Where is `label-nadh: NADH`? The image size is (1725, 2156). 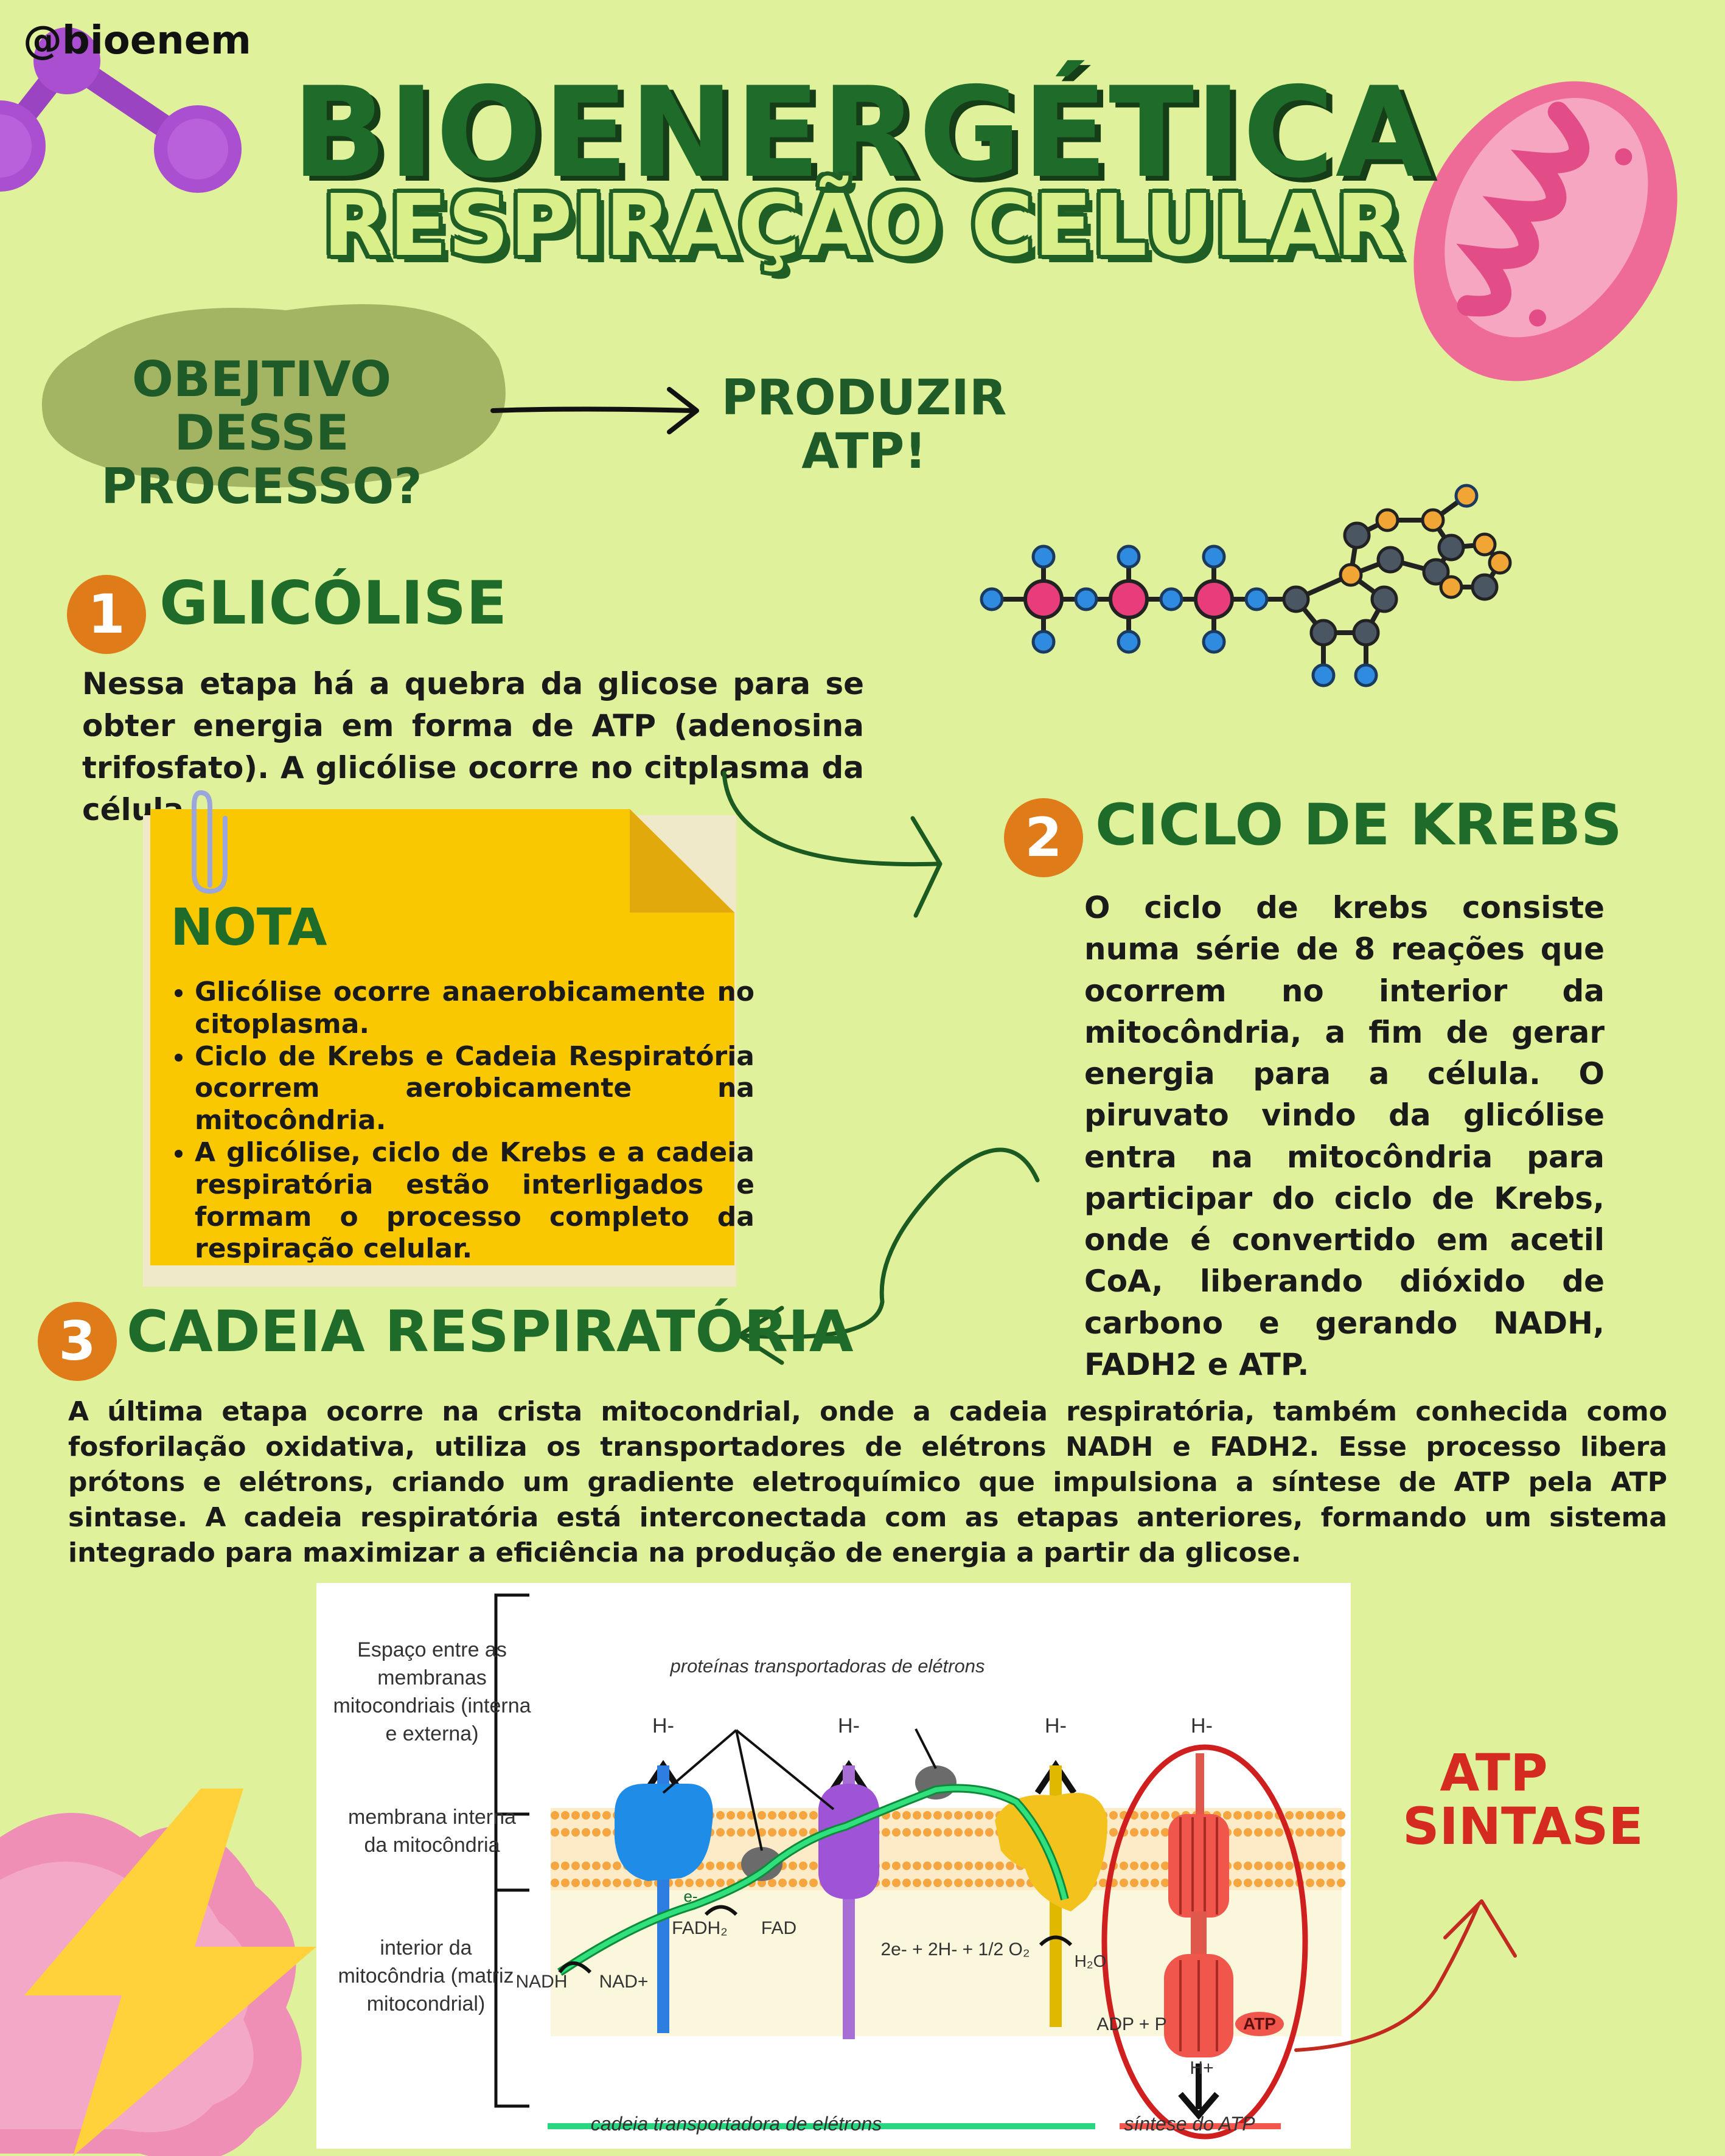 label-nadh: NADH is located at coordinates (541, 1982).